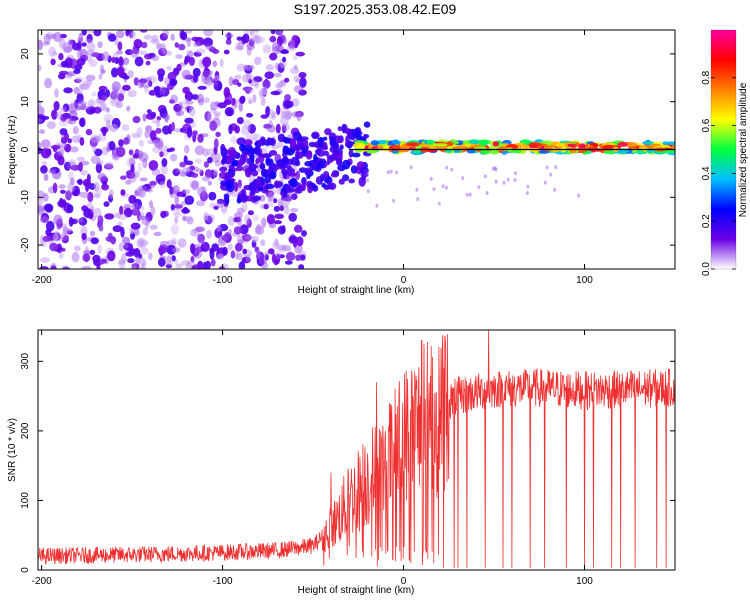 The height and width of the screenshot is (600, 750). Describe the element at coordinates (706, 269) in the screenshot. I see `colorbar-tick-label: 0.0` at that location.